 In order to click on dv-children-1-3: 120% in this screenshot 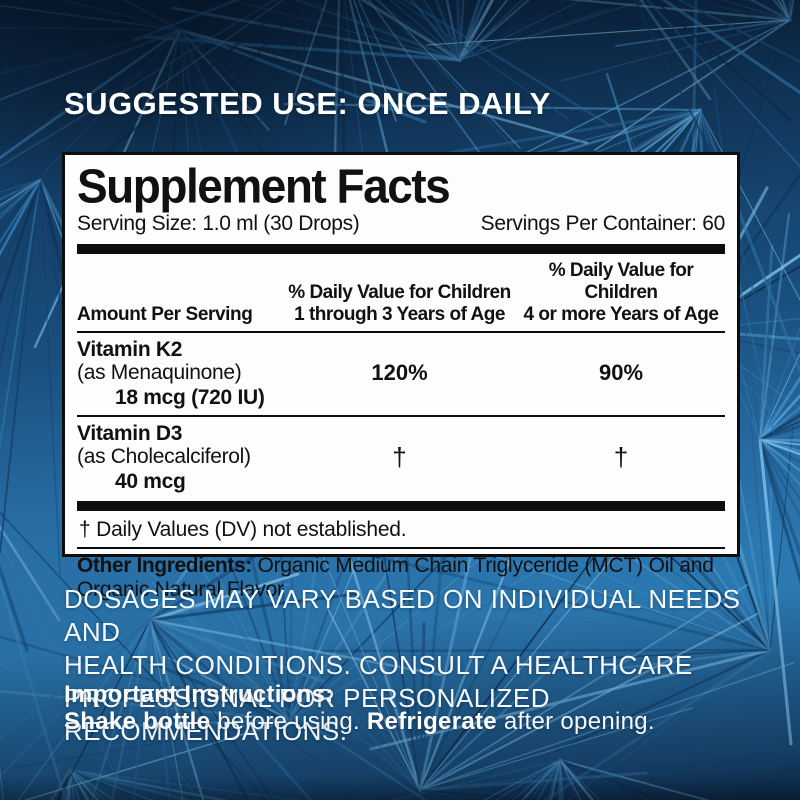, I will do `click(399, 373)`.